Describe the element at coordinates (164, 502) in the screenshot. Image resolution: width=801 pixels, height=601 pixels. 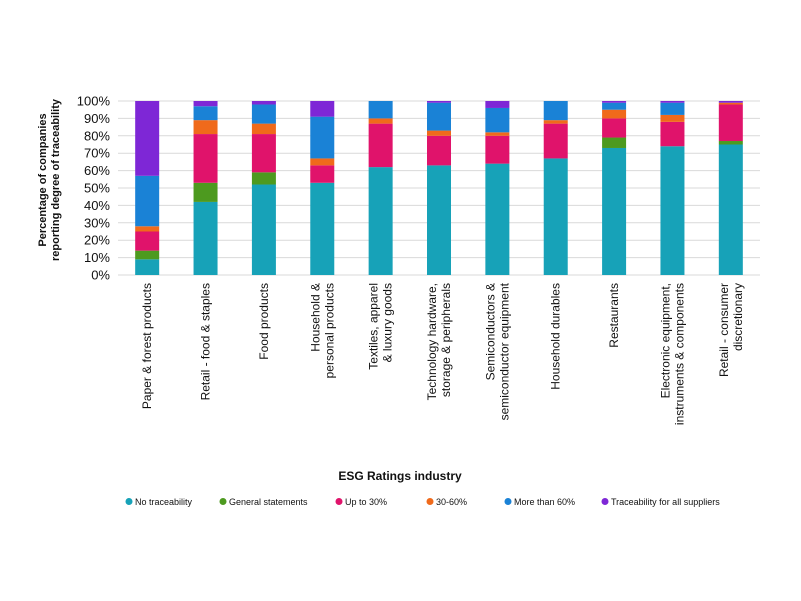
I see `legend-label: No traceability` at that location.